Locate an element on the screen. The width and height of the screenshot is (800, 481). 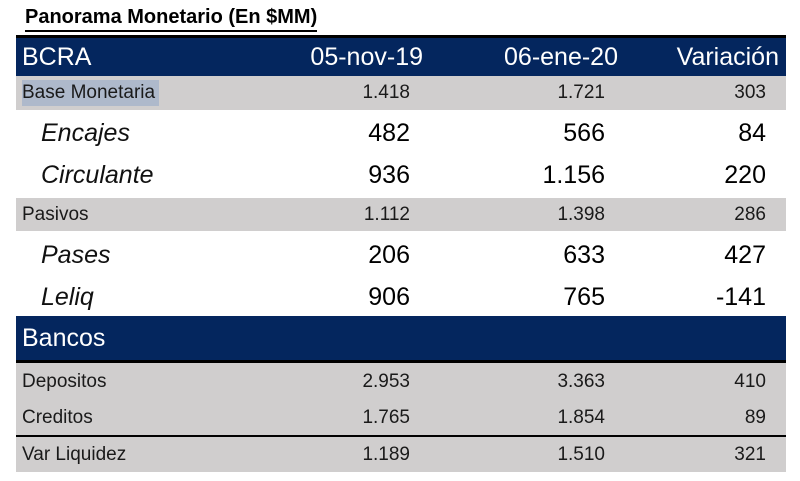
row-label: Circulante is located at coordinates (97, 174).